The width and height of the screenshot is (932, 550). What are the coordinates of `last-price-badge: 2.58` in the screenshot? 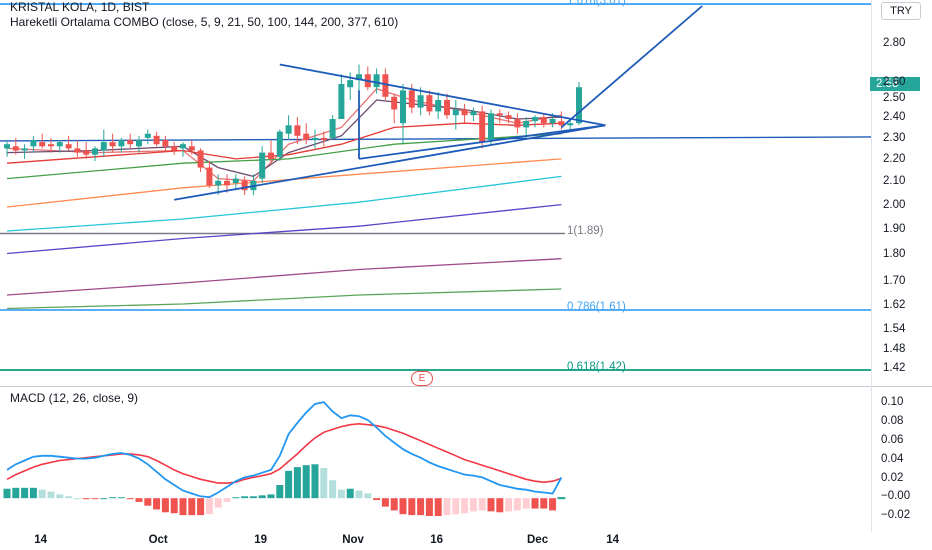 It's located at (895, 84).